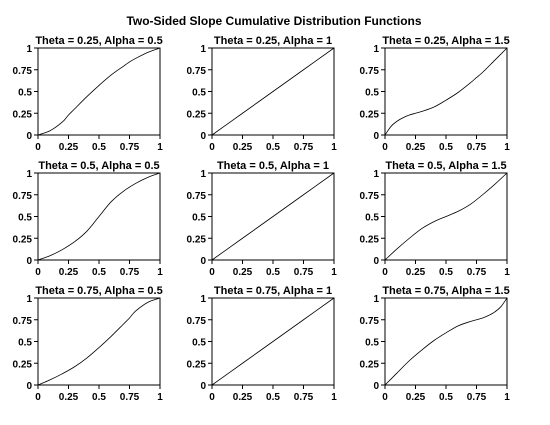 This screenshot has width=550, height=425. I want to click on panel-title: Theta = 0.5, Alpha = 0.5, so click(98, 166).